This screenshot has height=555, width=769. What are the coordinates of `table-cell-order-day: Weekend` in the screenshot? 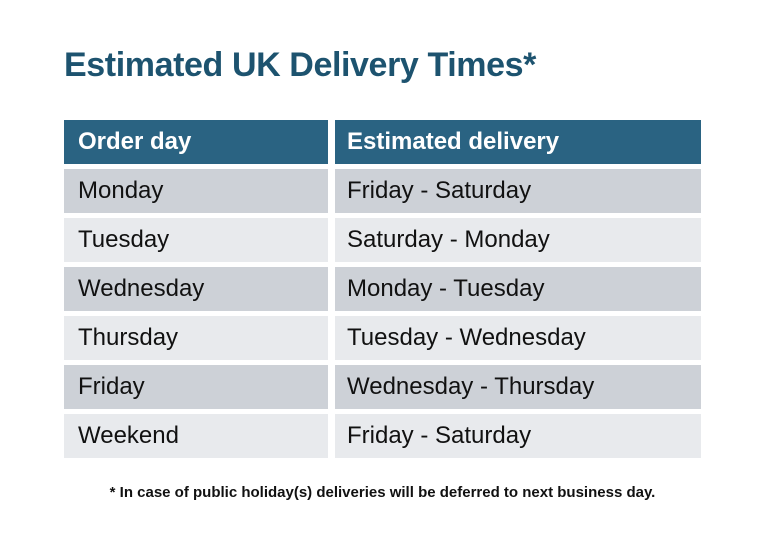 It's located at (196, 436).